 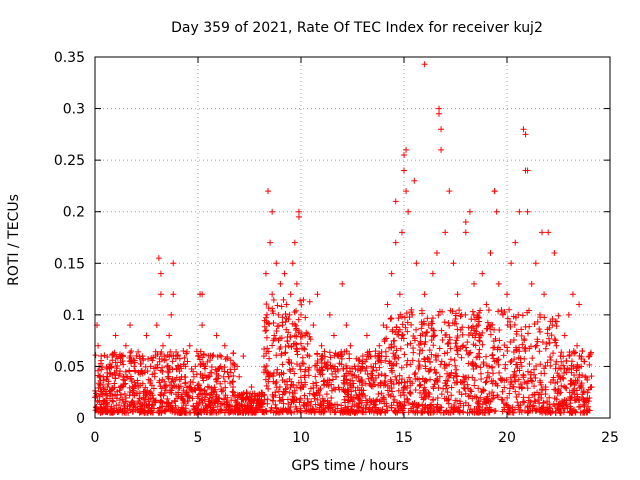 What do you see at coordinates (349, 466) in the screenshot?
I see `x-axis-label: GPS time / hours` at bounding box center [349, 466].